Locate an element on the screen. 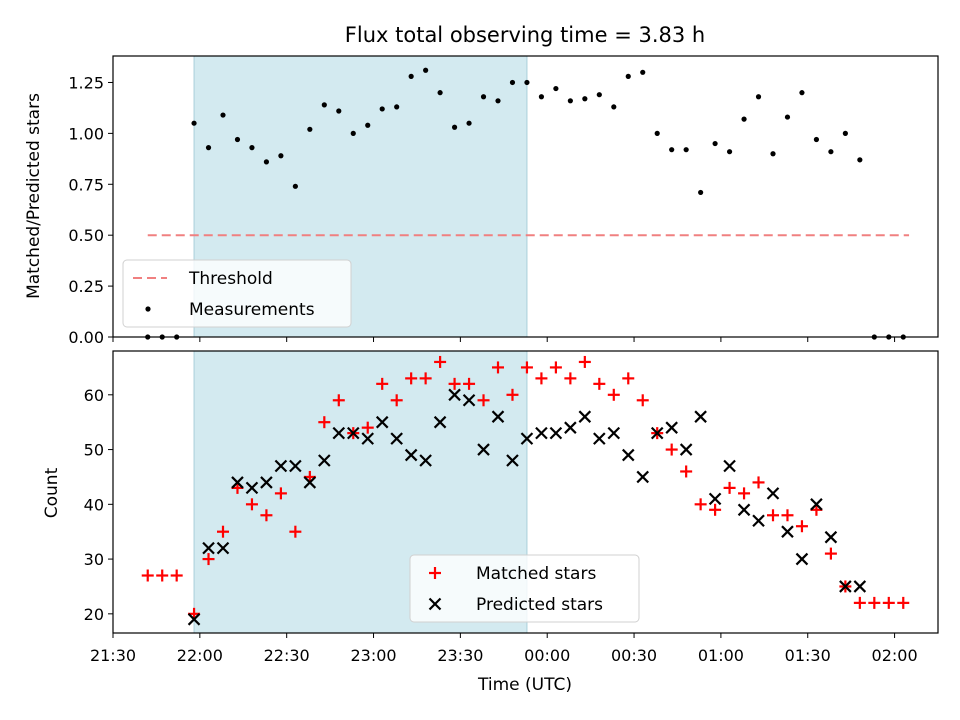  x-tick-label: 00:00 is located at coordinates (547, 655).